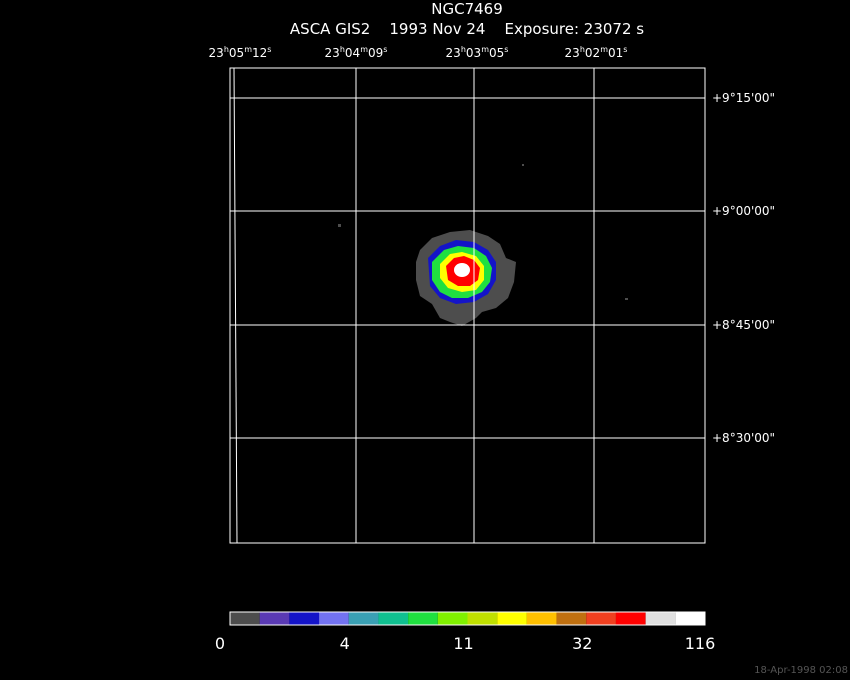  What do you see at coordinates (743, 268) in the screenshot?
I see `dec-labels: +9°15'00" +9°00'00" +8°45'00" +8°30'00"` at bounding box center [743, 268].